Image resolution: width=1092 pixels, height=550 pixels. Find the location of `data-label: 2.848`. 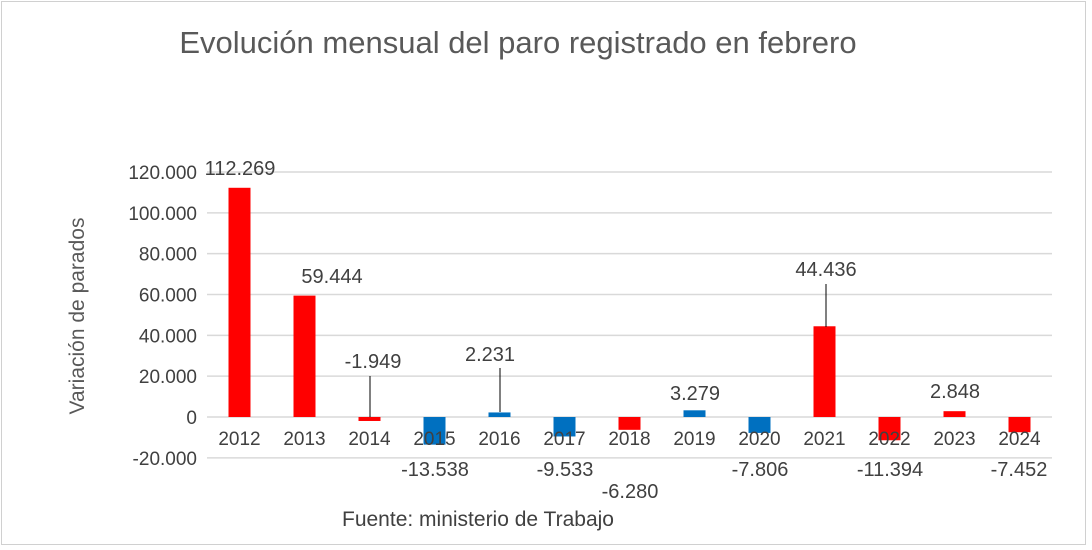

data-label: 2.848 is located at coordinates (955, 392).